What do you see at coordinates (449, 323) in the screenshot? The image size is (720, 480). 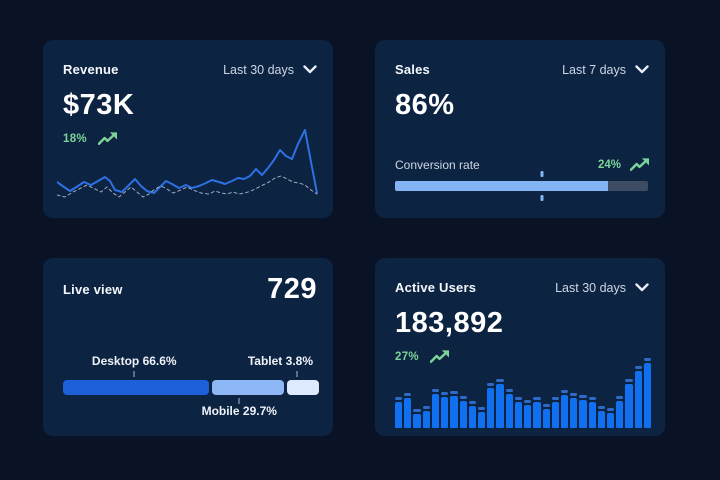 I see `active-users-value: 183,892` at bounding box center [449, 323].